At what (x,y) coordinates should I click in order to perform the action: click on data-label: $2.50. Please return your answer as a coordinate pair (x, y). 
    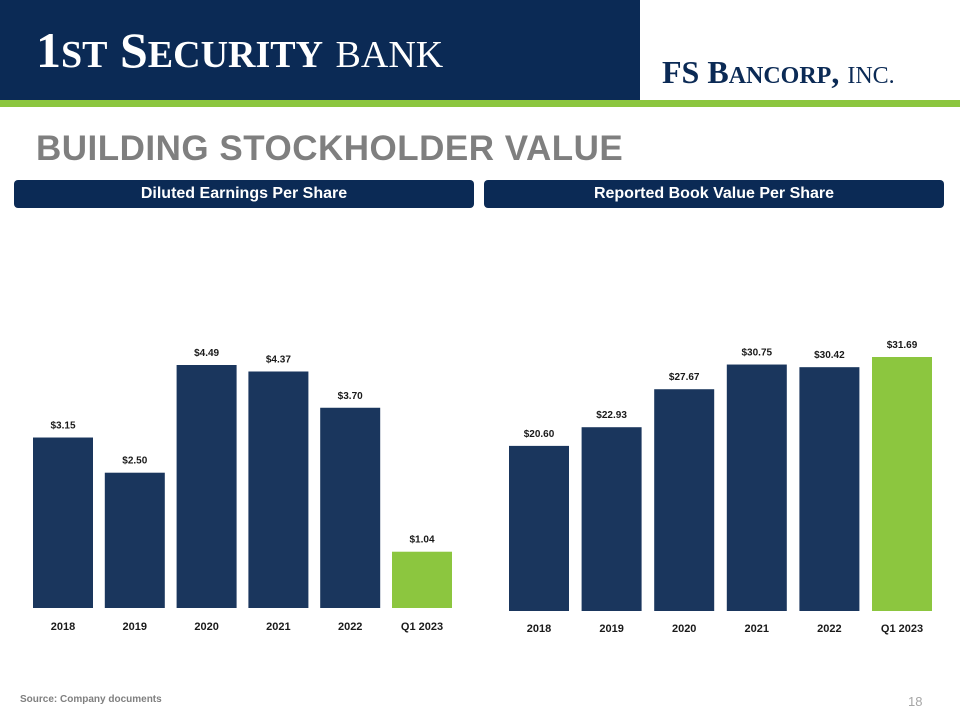
    Looking at the image, I should click on (134, 461).